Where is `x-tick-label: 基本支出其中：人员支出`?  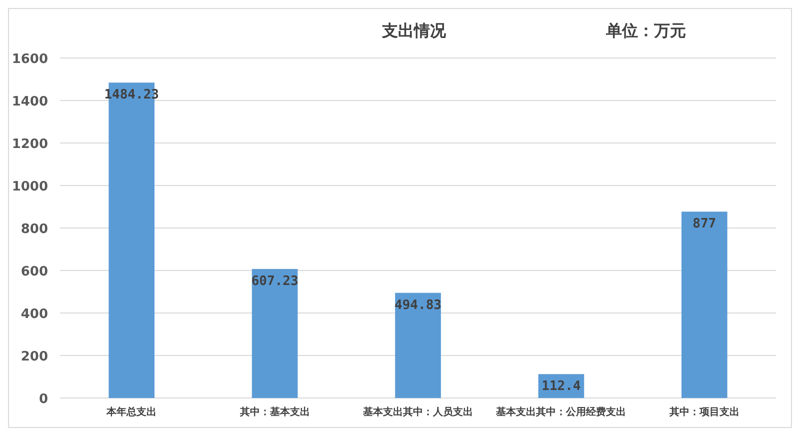
x-tick-label: 基本支出其中：人员支出 is located at coordinates (417, 412).